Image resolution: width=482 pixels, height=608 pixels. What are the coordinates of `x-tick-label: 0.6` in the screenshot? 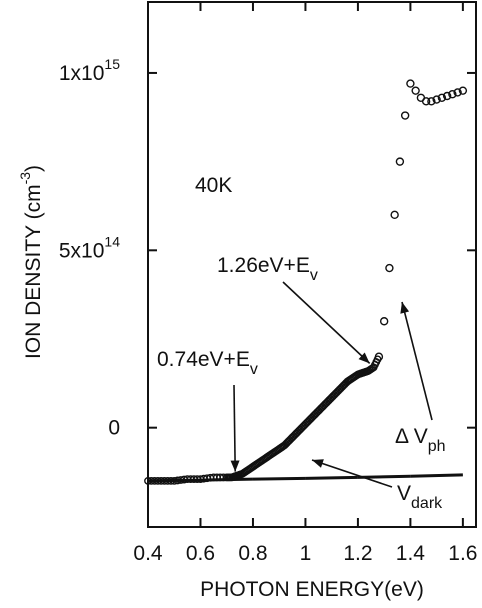 It's located at (200, 553).